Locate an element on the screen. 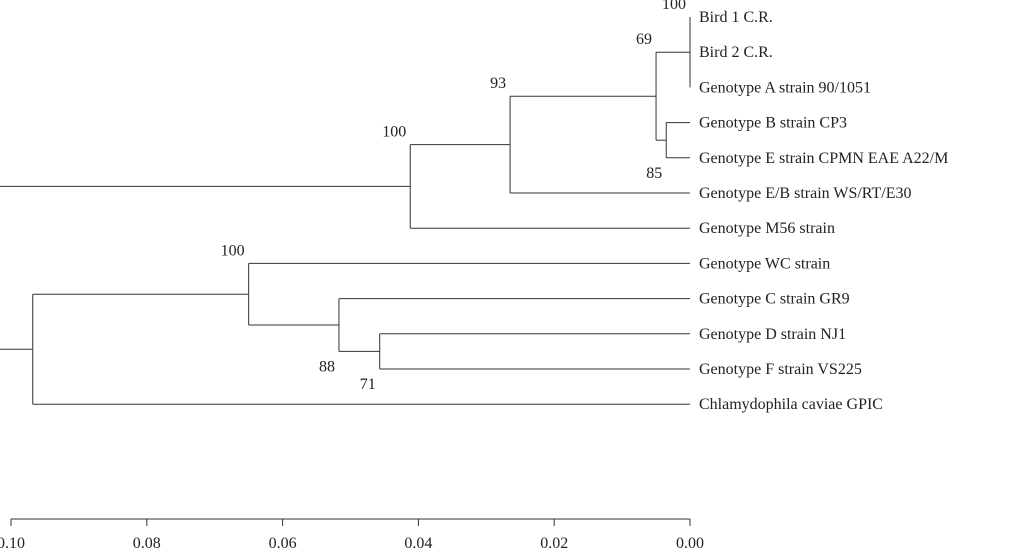 This screenshot has height=556, width=1031. leaf-label: Genotype WC strain is located at coordinates (764, 263).